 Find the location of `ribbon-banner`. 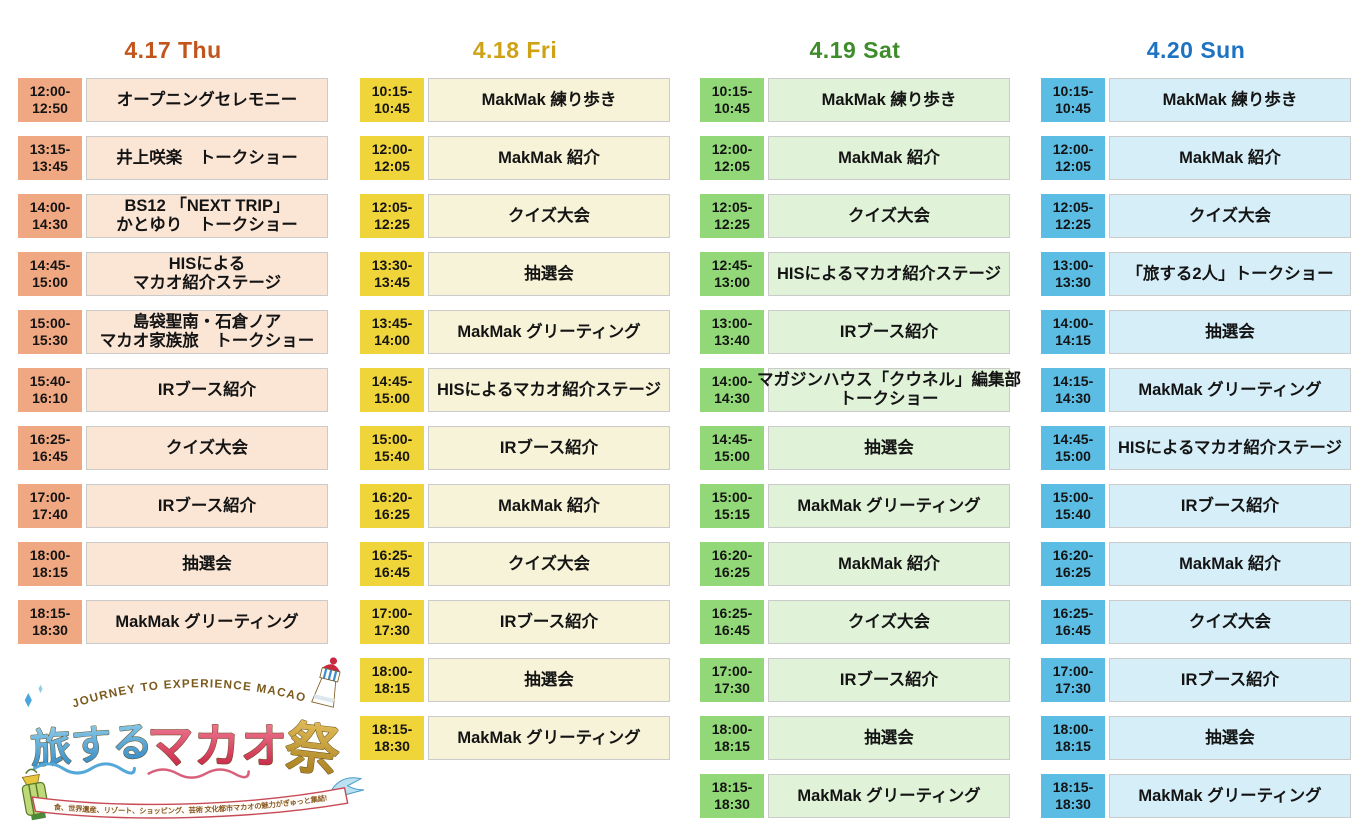

ribbon-banner is located at coordinates (190, 803).